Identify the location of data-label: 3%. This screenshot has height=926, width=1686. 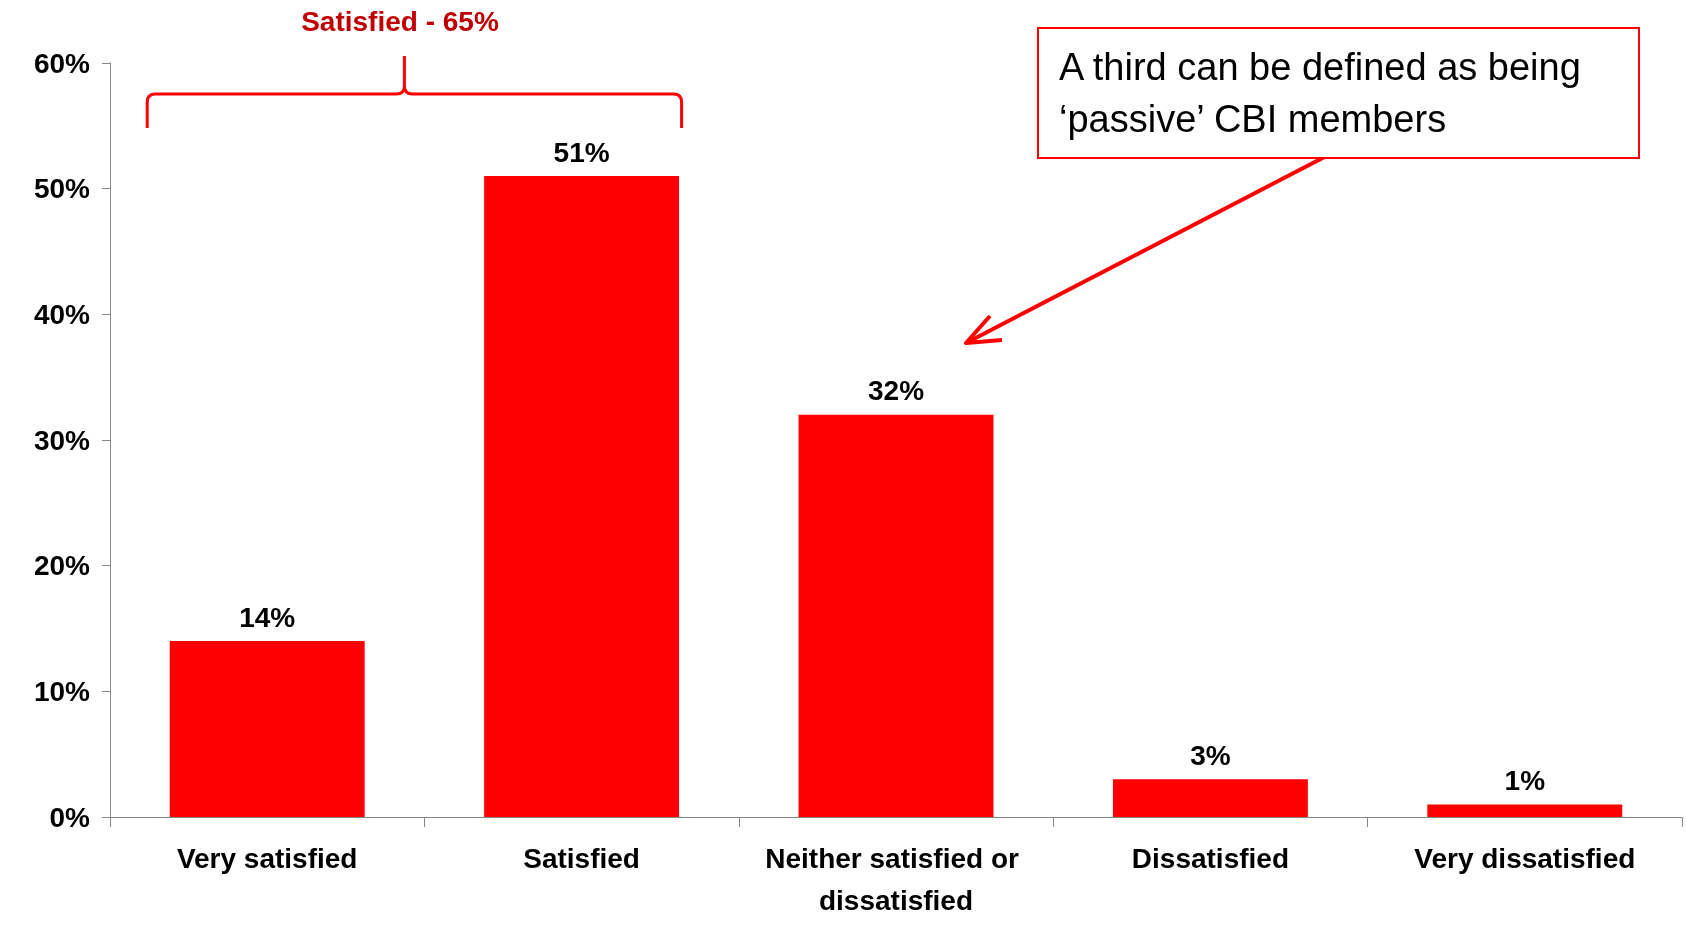
(1210, 755).